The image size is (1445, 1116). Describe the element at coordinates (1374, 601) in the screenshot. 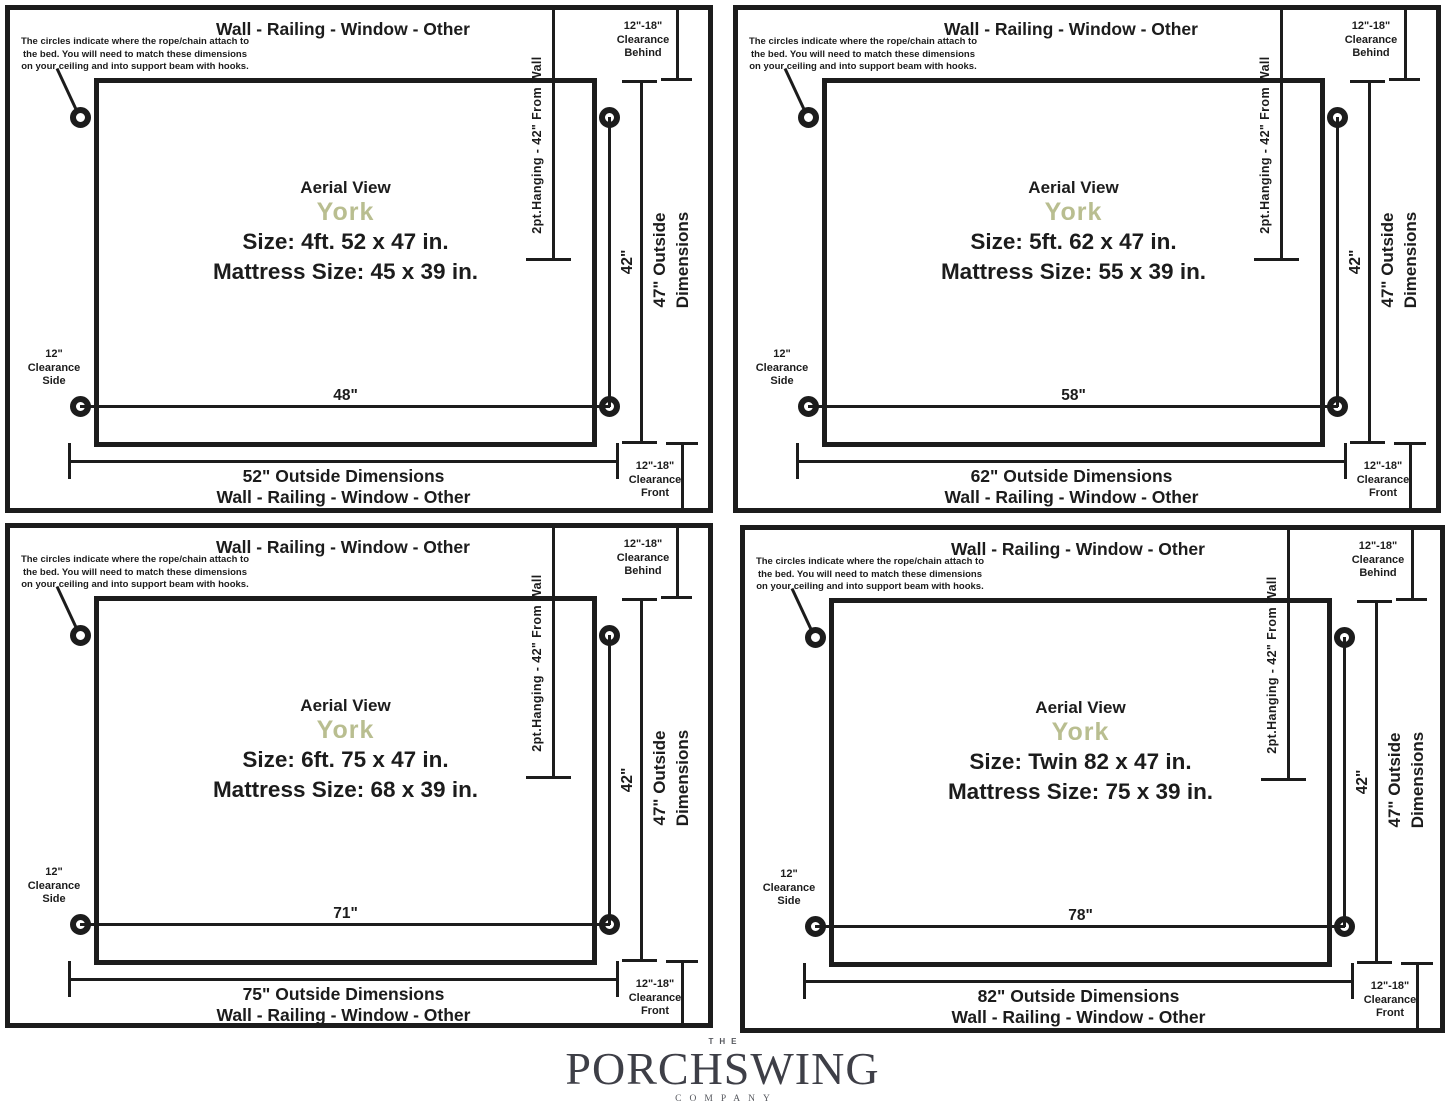

I see `height-dimension-cap-top` at that location.